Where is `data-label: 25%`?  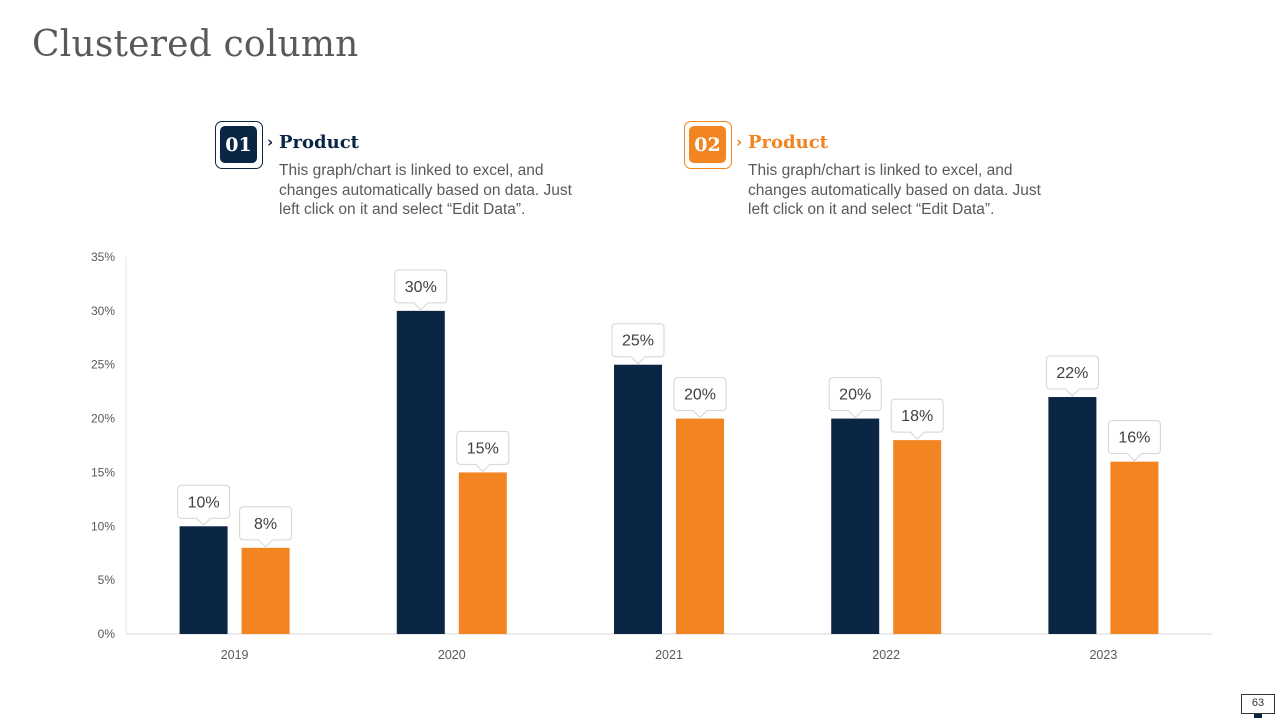 data-label: 25% is located at coordinates (638, 341).